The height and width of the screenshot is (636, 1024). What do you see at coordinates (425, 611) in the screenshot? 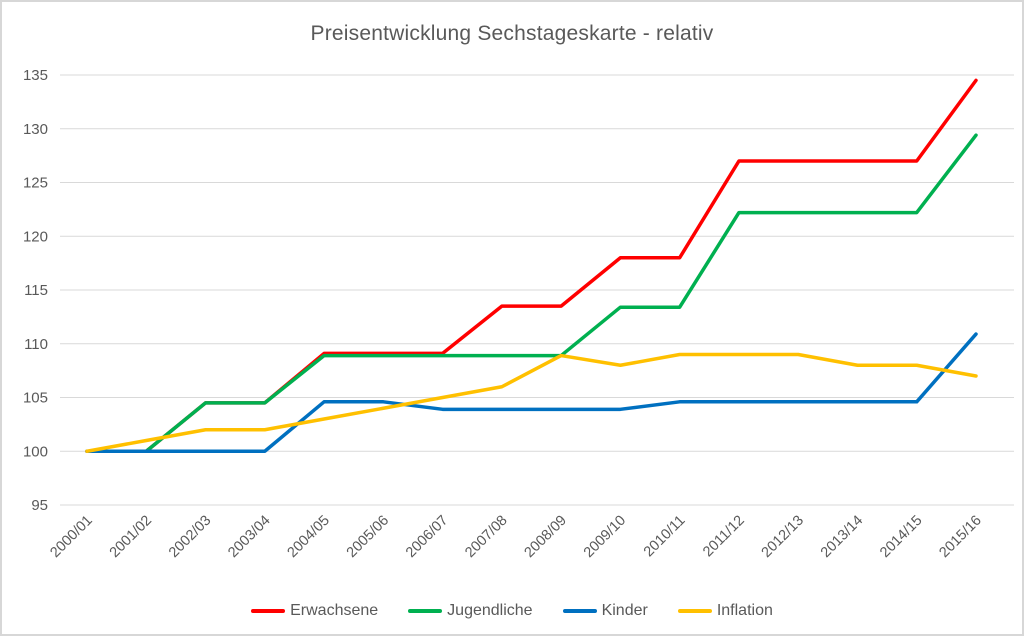
I see `legend-line-swatch-jugendliche` at bounding box center [425, 611].